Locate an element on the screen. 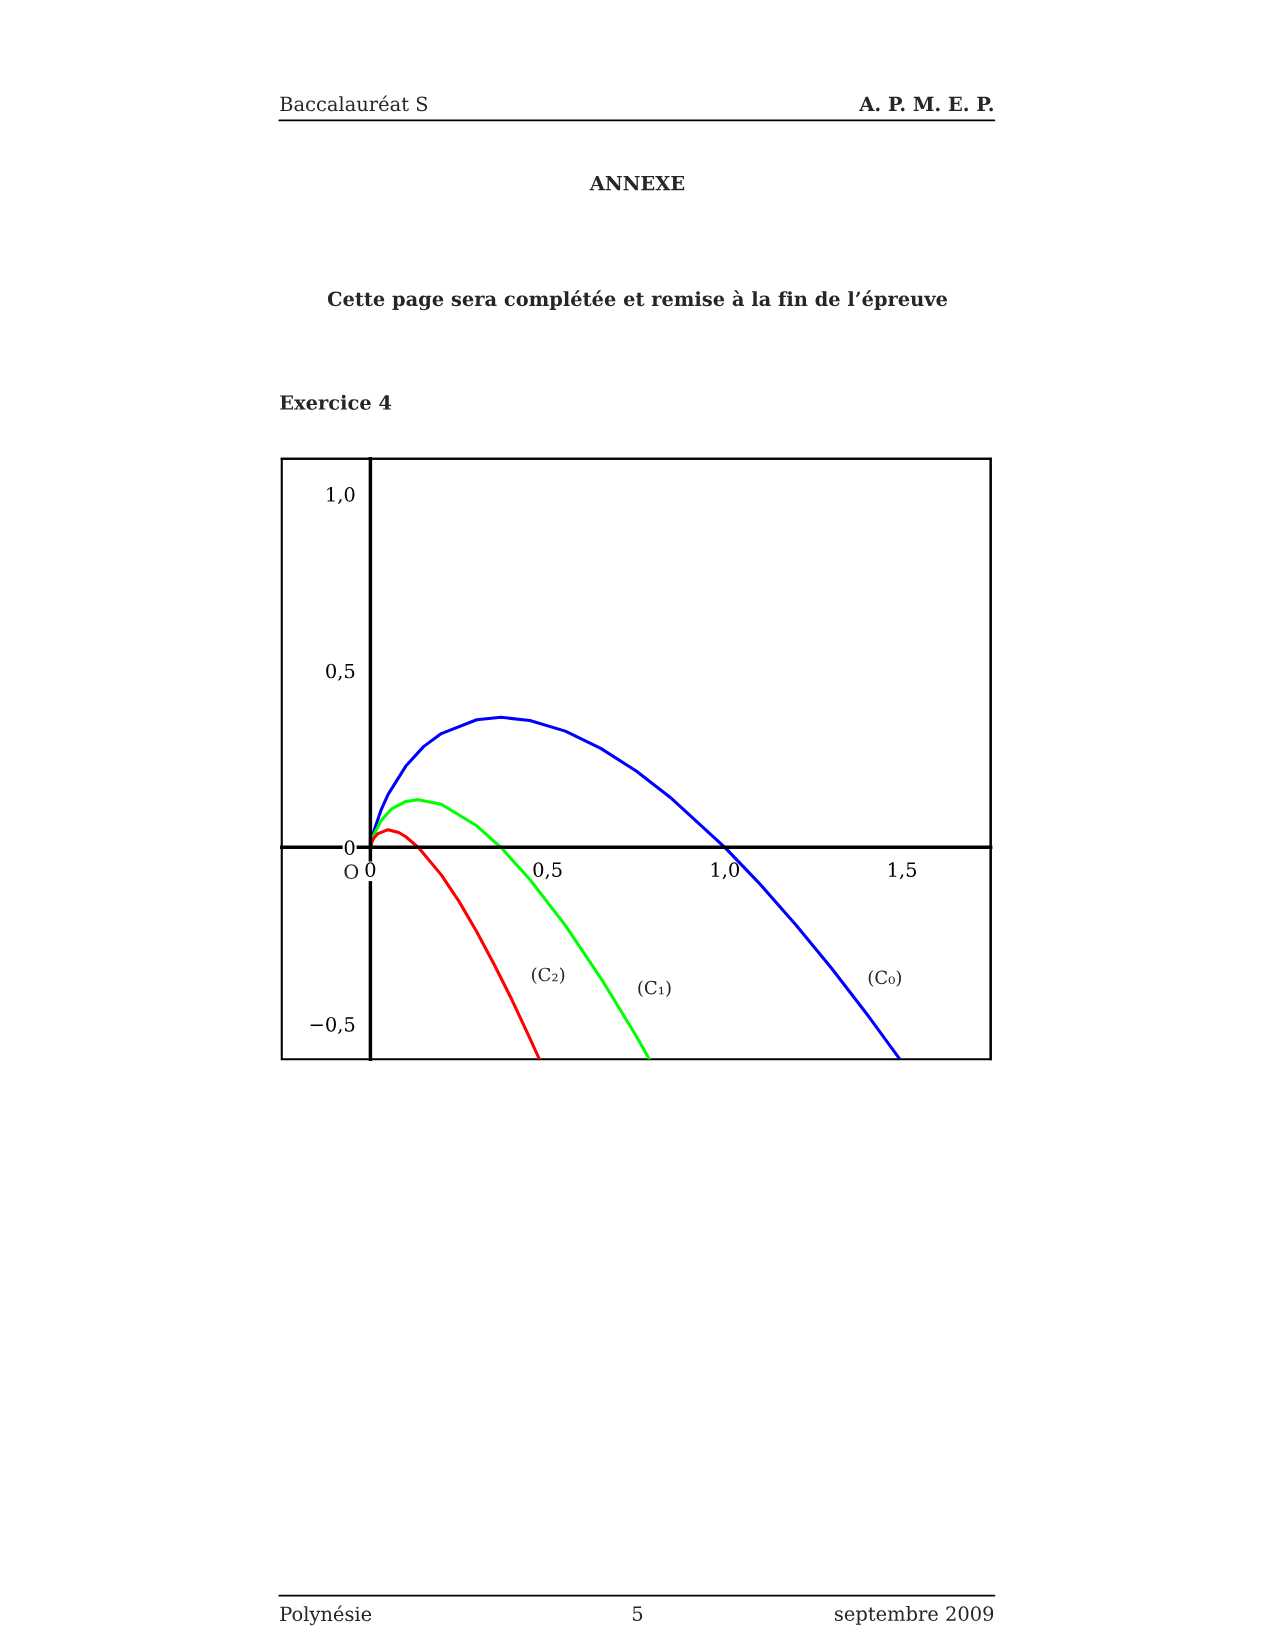  x-tick-label: 0 is located at coordinates (370, 869).